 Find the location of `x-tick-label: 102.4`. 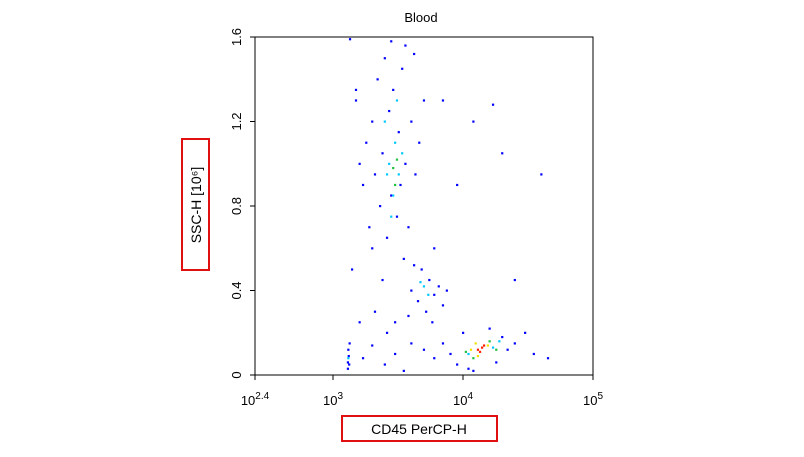

x-tick-label: 102.4 is located at coordinates (255, 399).